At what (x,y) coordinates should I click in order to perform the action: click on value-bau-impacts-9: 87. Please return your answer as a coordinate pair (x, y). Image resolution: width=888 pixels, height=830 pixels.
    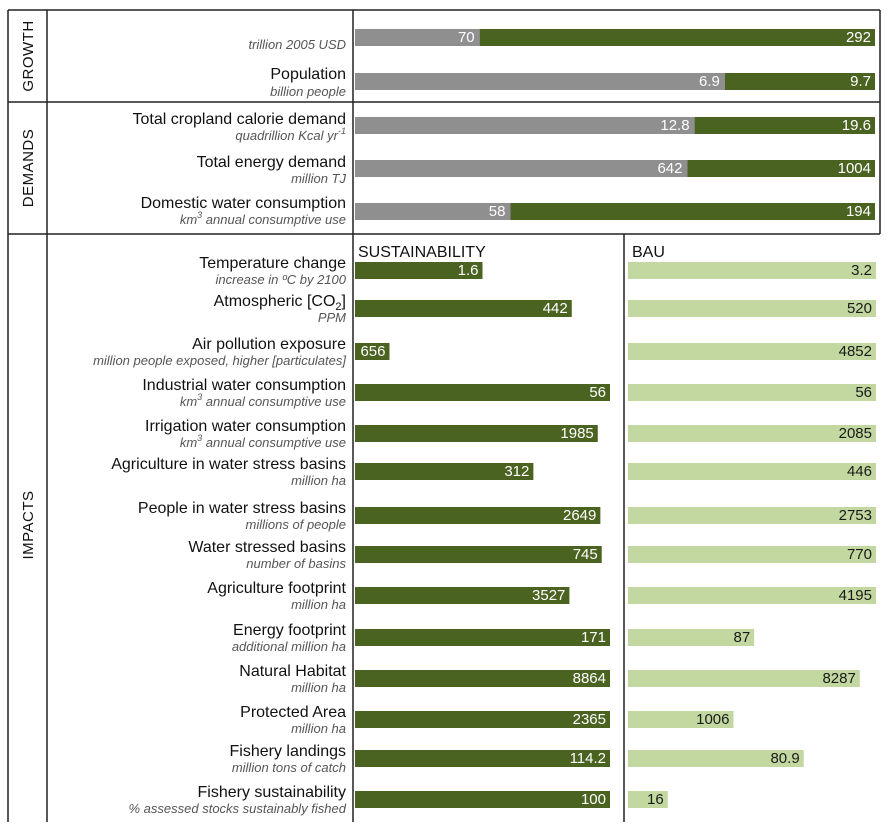
    Looking at the image, I should click on (741, 637).